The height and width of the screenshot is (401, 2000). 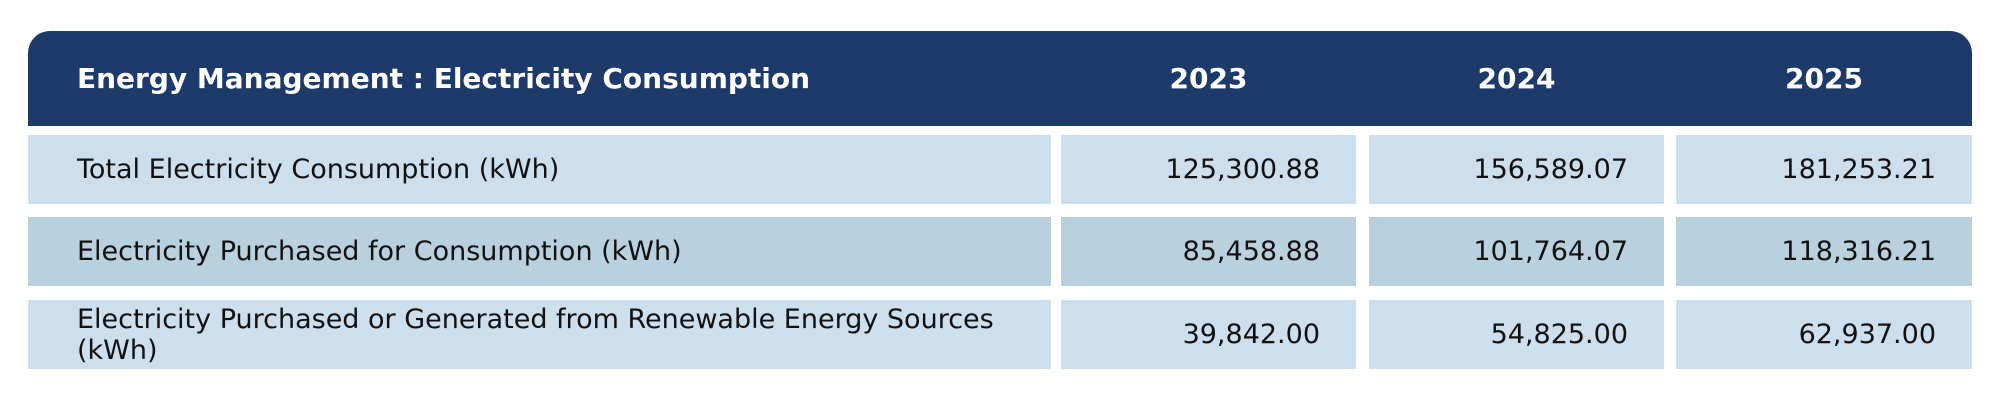 I want to click on row-value: 85,458.88, so click(x=1208, y=251).